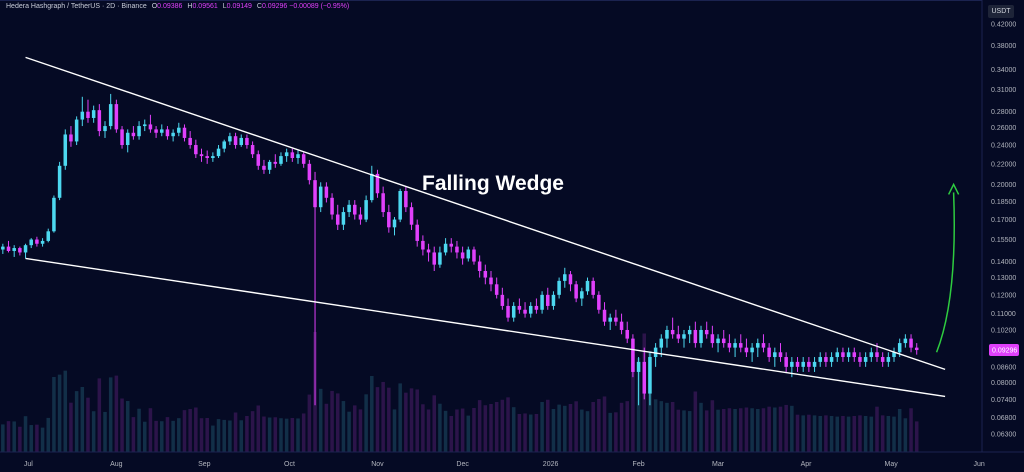 This screenshot has height=472, width=1024. What do you see at coordinates (1003, 185) in the screenshot?
I see `price-tick-label: 0.20000` at bounding box center [1003, 185].